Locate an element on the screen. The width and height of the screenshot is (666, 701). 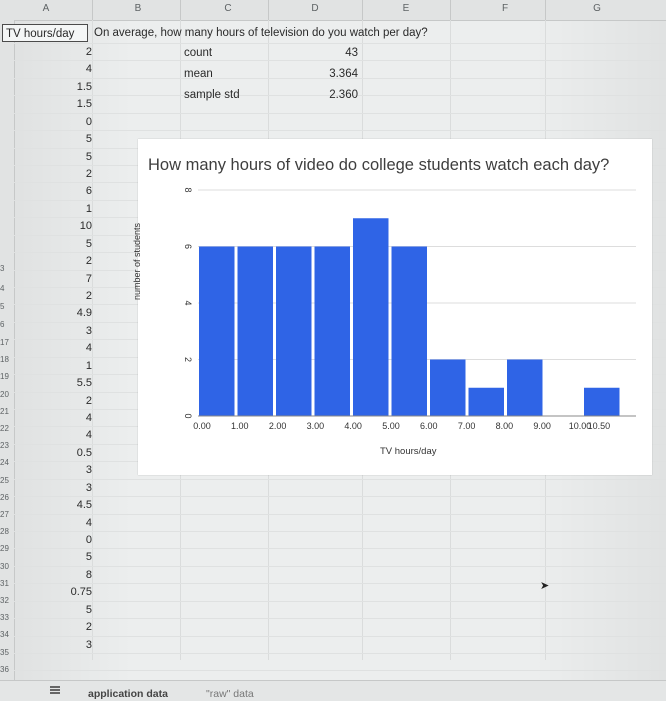
cell-tv-hours: 7 is located at coordinates (88, 278).